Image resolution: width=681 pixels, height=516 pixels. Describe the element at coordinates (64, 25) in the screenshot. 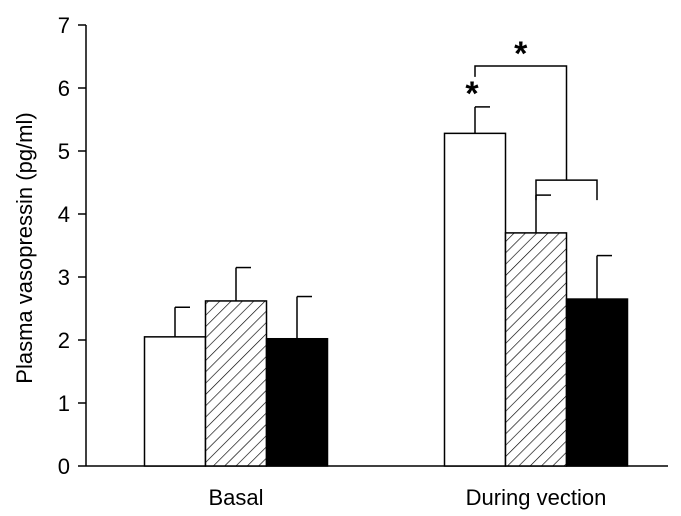

I see `y-tick-label: 7` at that location.